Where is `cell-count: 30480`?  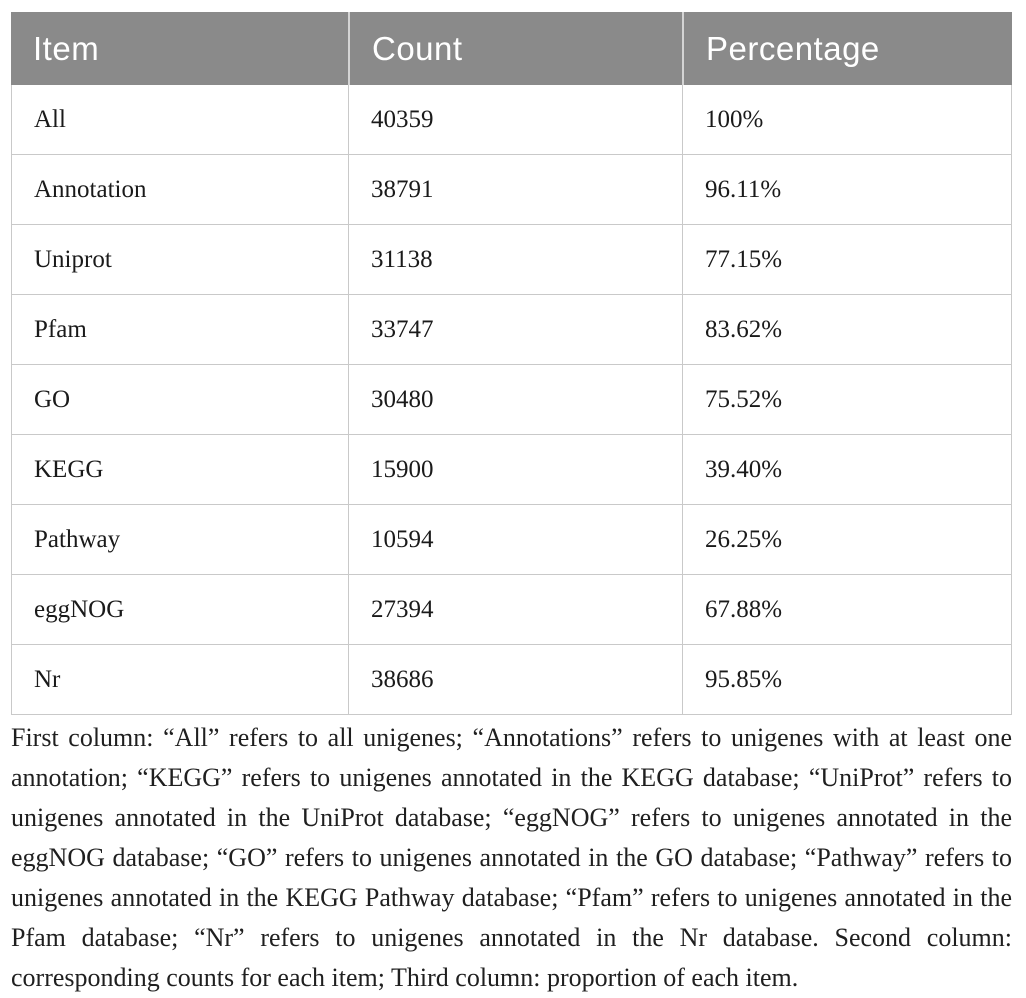 cell-count: 30480 is located at coordinates (515, 399).